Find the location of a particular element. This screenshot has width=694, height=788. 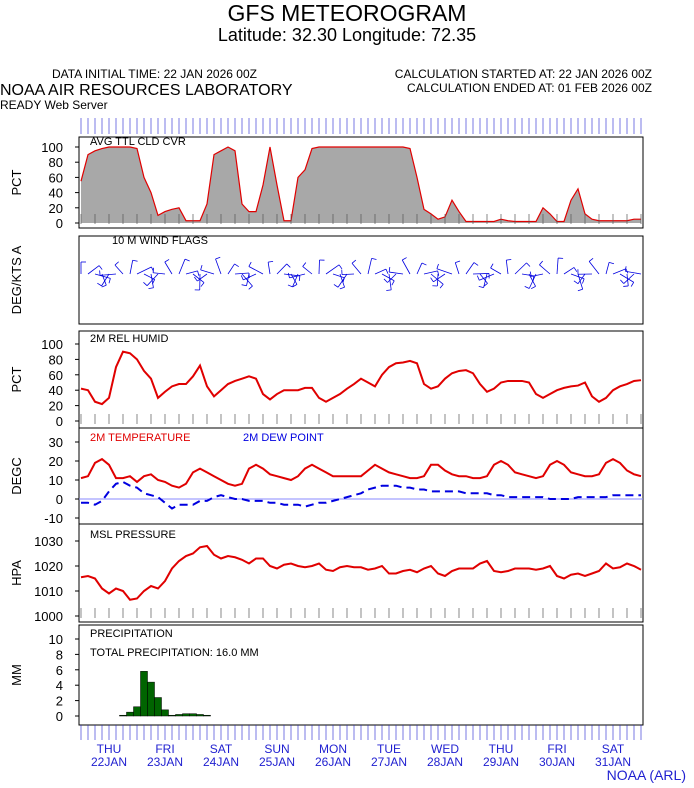

total-precipitation: TOTAL PRECIPITATION: 16.0 MM is located at coordinates (174, 653).